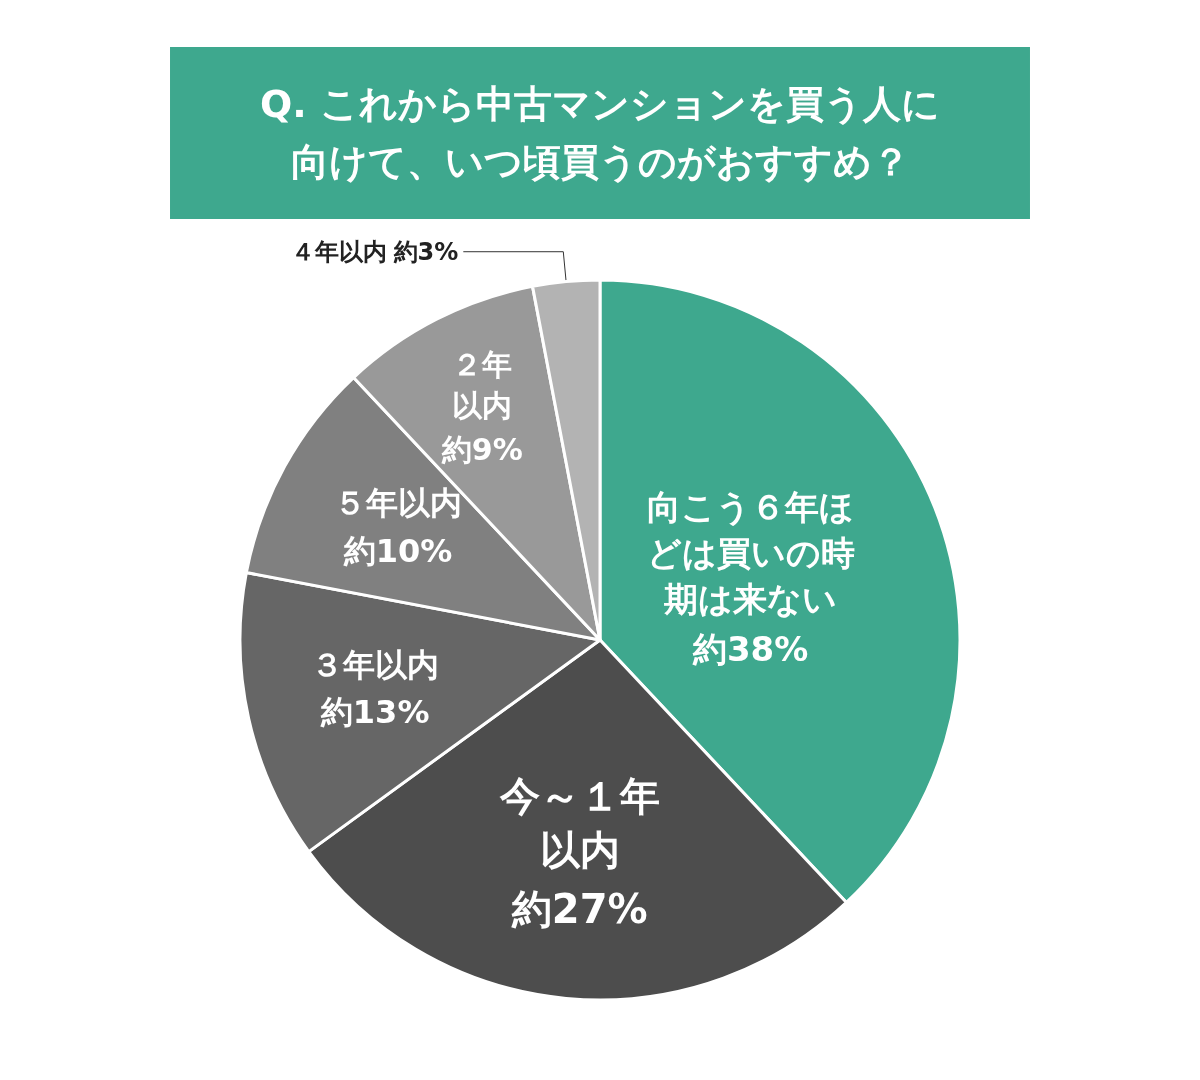 This screenshot has height=1080, width=1200. Describe the element at coordinates (579, 909) in the screenshot. I see `data-label: 約27%` at that location.